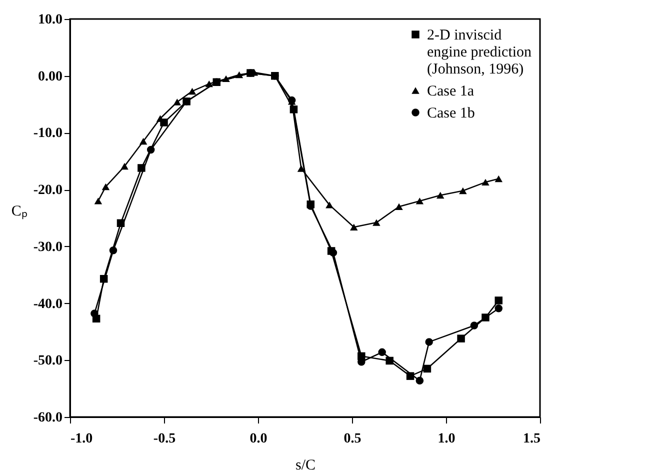  Describe the element at coordinates (447, 439) in the screenshot. I see `x-tick-label: 1.0` at that location.